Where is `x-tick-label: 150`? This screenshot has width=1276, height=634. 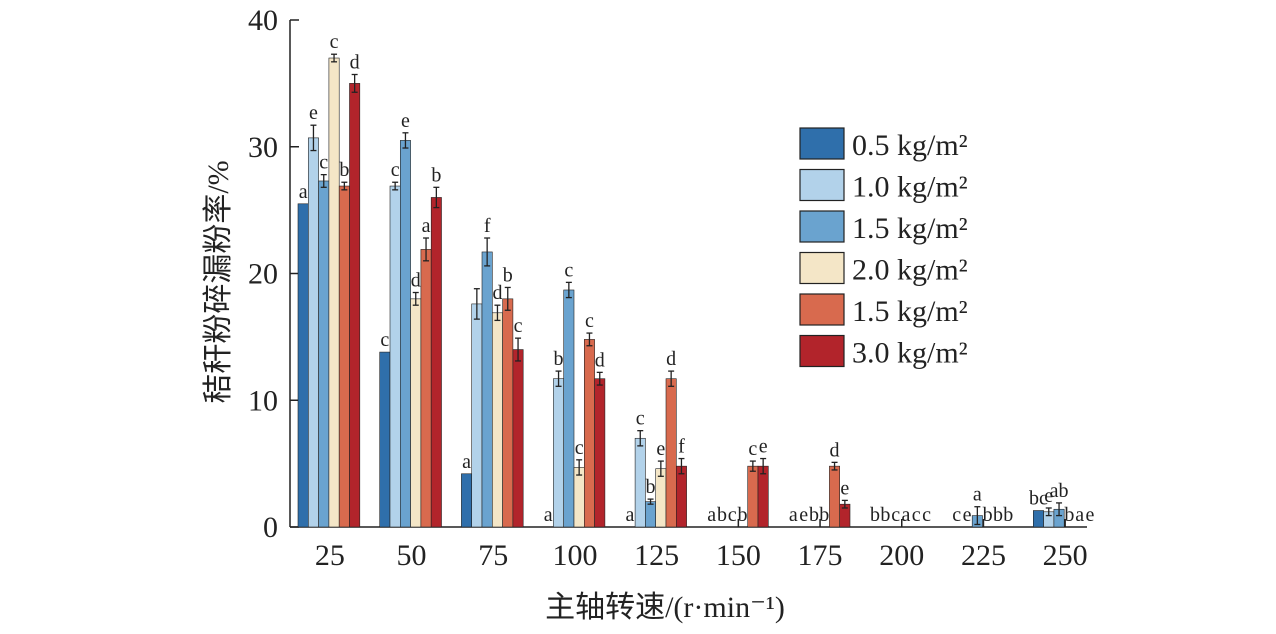 x-tick-label: 150 is located at coordinates (738, 555).